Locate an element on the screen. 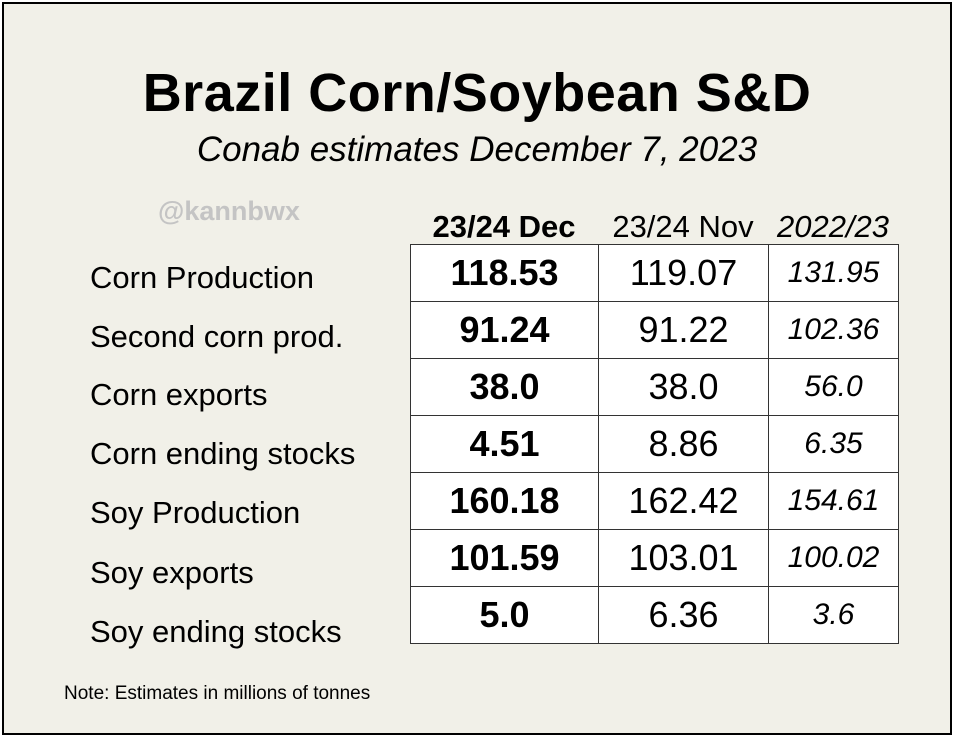 The image size is (954, 737). table-row: 91.24 91.22 102.36 is located at coordinates (654, 330).